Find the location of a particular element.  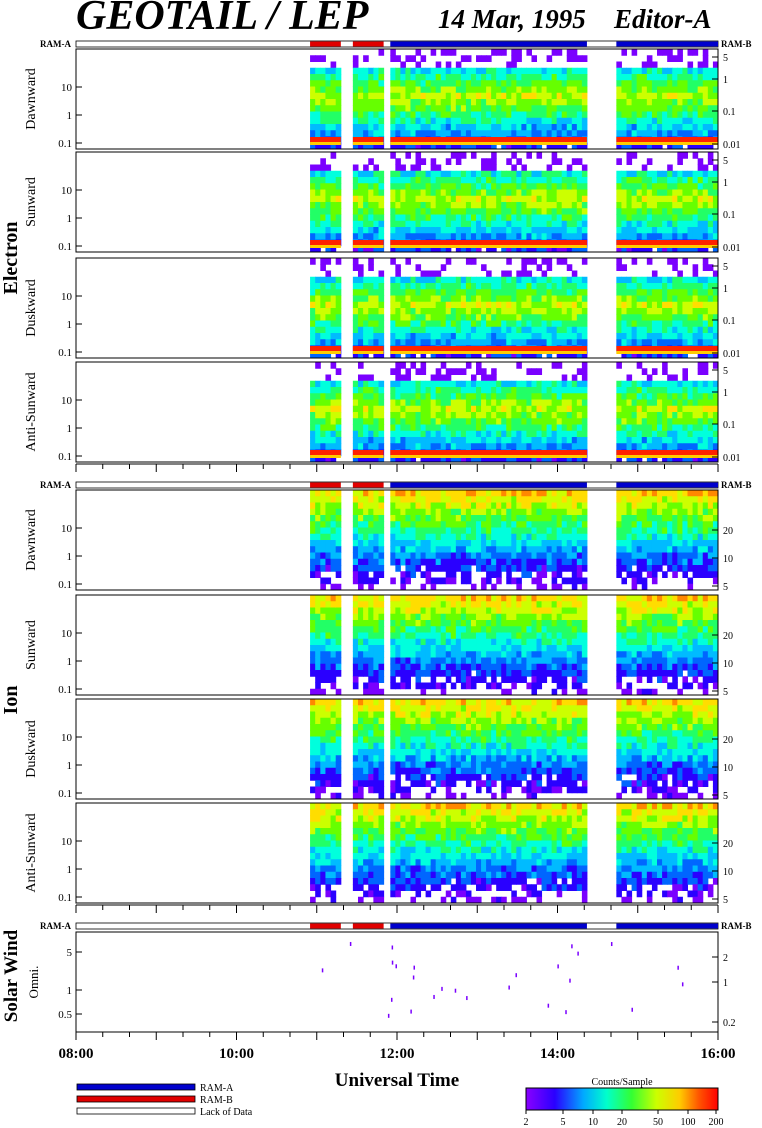

x-tick-label: 14:00 is located at coordinates (557, 1054).